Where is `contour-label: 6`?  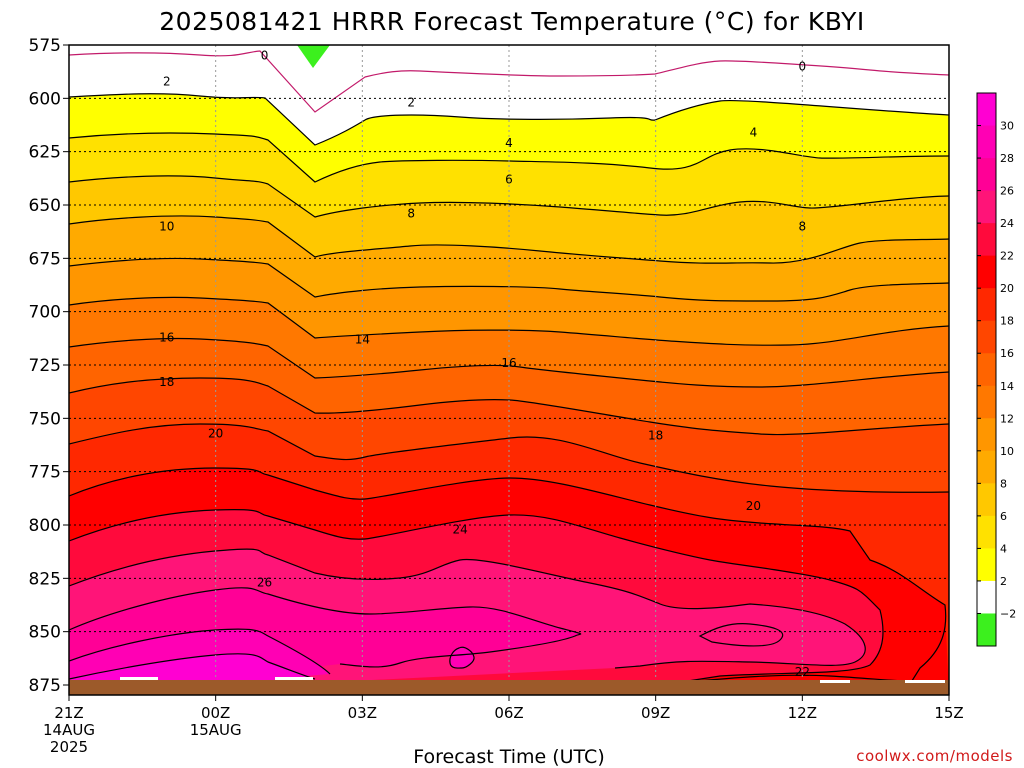
contour-label: 6 is located at coordinates (509, 179).